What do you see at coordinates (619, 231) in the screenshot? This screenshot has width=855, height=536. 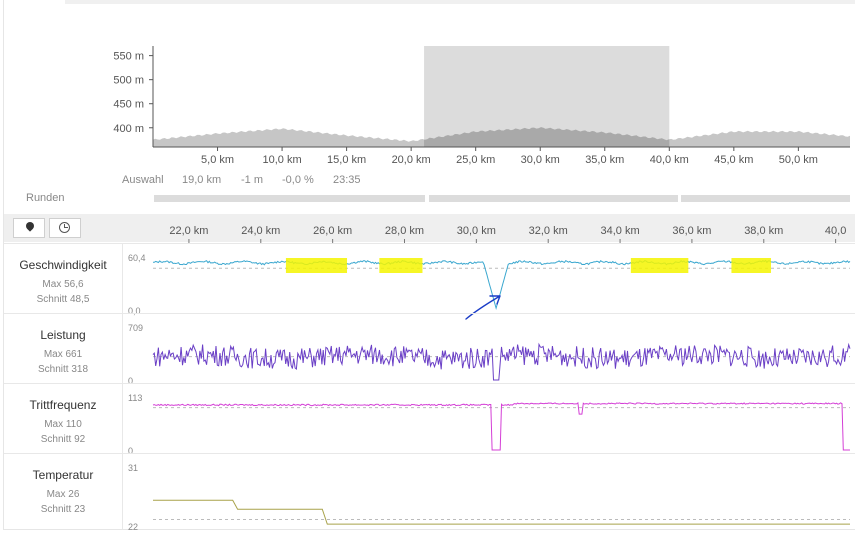 I see `detail-x-tick-label: 34,0 km` at bounding box center [619, 231].